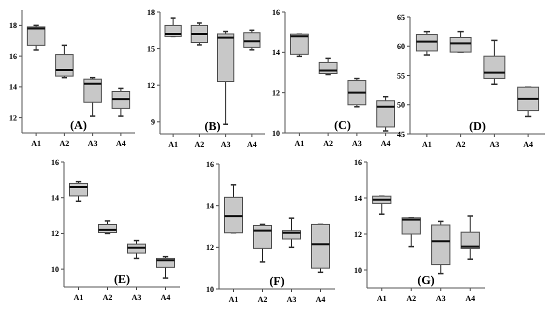  Describe the element at coordinates (401, 75) in the screenshot. I see `y-tick-label: 55` at that location.